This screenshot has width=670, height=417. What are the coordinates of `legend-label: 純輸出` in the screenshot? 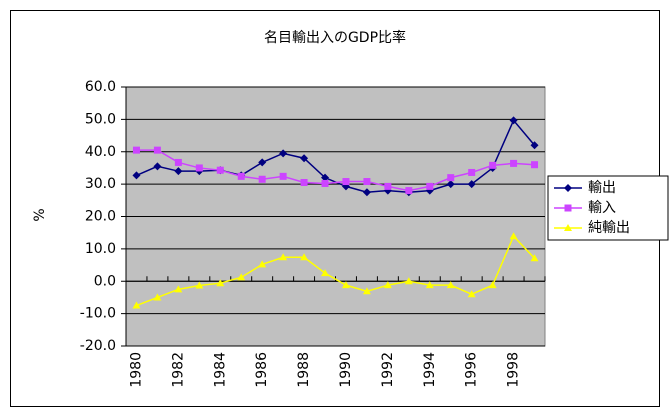 It's located at (609, 228).